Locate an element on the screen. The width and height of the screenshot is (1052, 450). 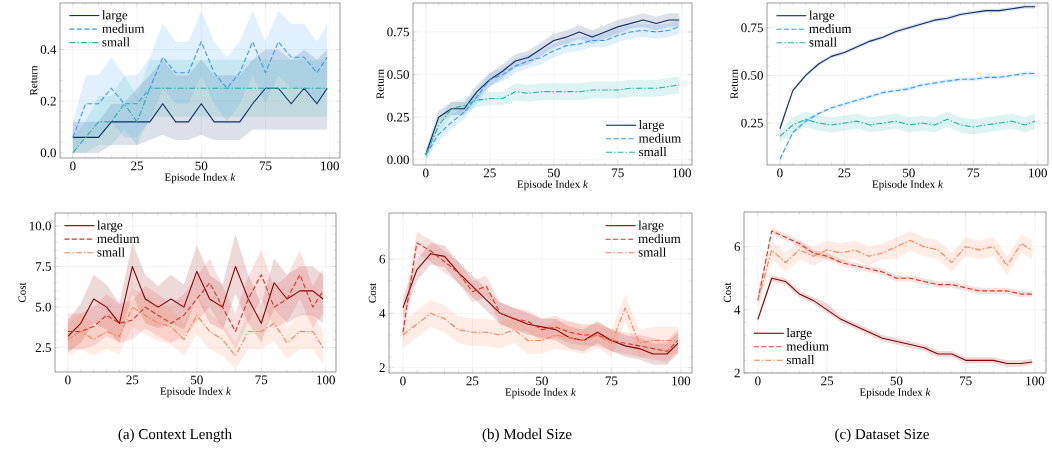
y-tick-label: 0.00 is located at coordinates (398, 160).